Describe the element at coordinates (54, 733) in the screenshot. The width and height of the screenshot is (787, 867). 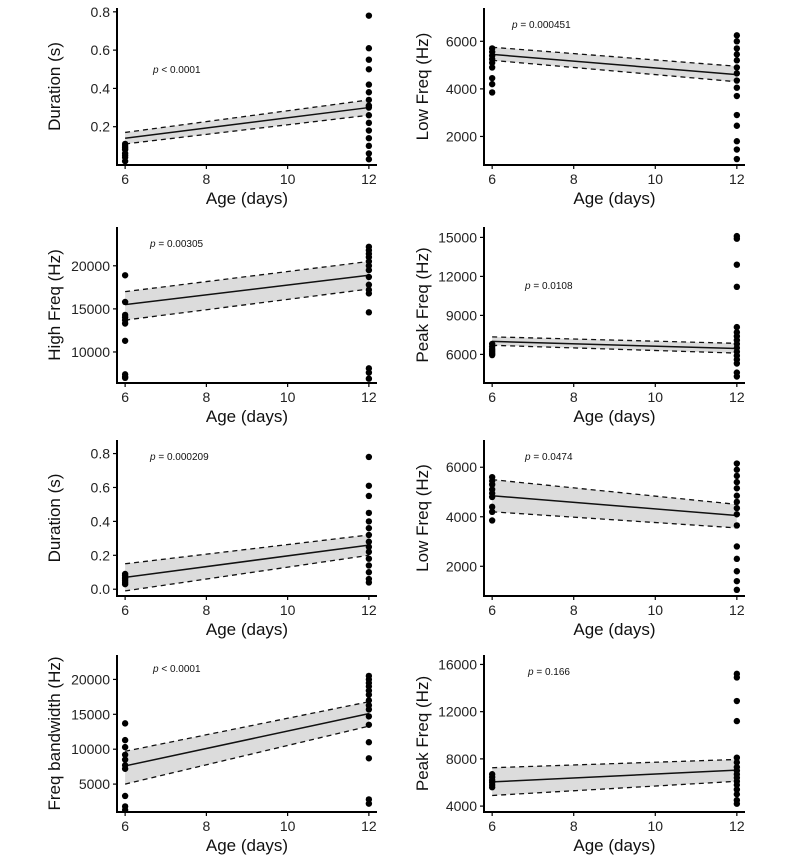
I see `y-axis-label: Freq bandwidth (Hz)` at that location.